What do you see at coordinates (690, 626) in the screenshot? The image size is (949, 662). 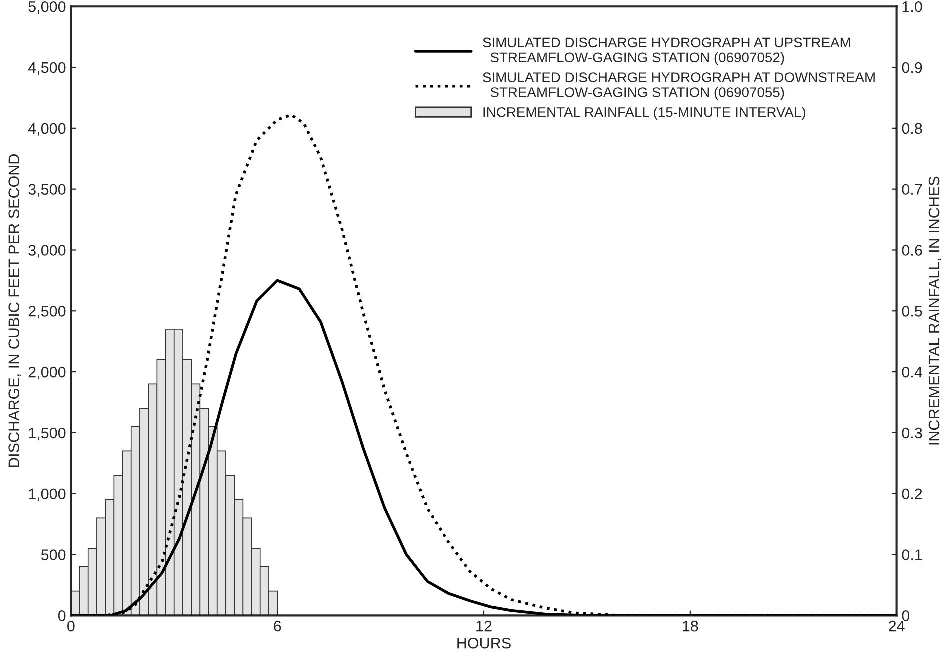 I see `x-tick-label: 18` at bounding box center [690, 626].